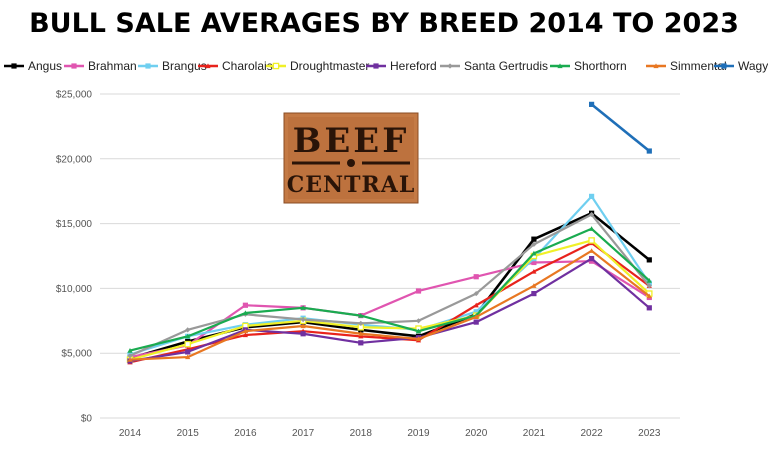  Describe the element at coordinates (74, 257) in the screenshot. I see `y-axis: $0 $5,000 $10,000 $15,000 $20,000 $25,000` at that location.